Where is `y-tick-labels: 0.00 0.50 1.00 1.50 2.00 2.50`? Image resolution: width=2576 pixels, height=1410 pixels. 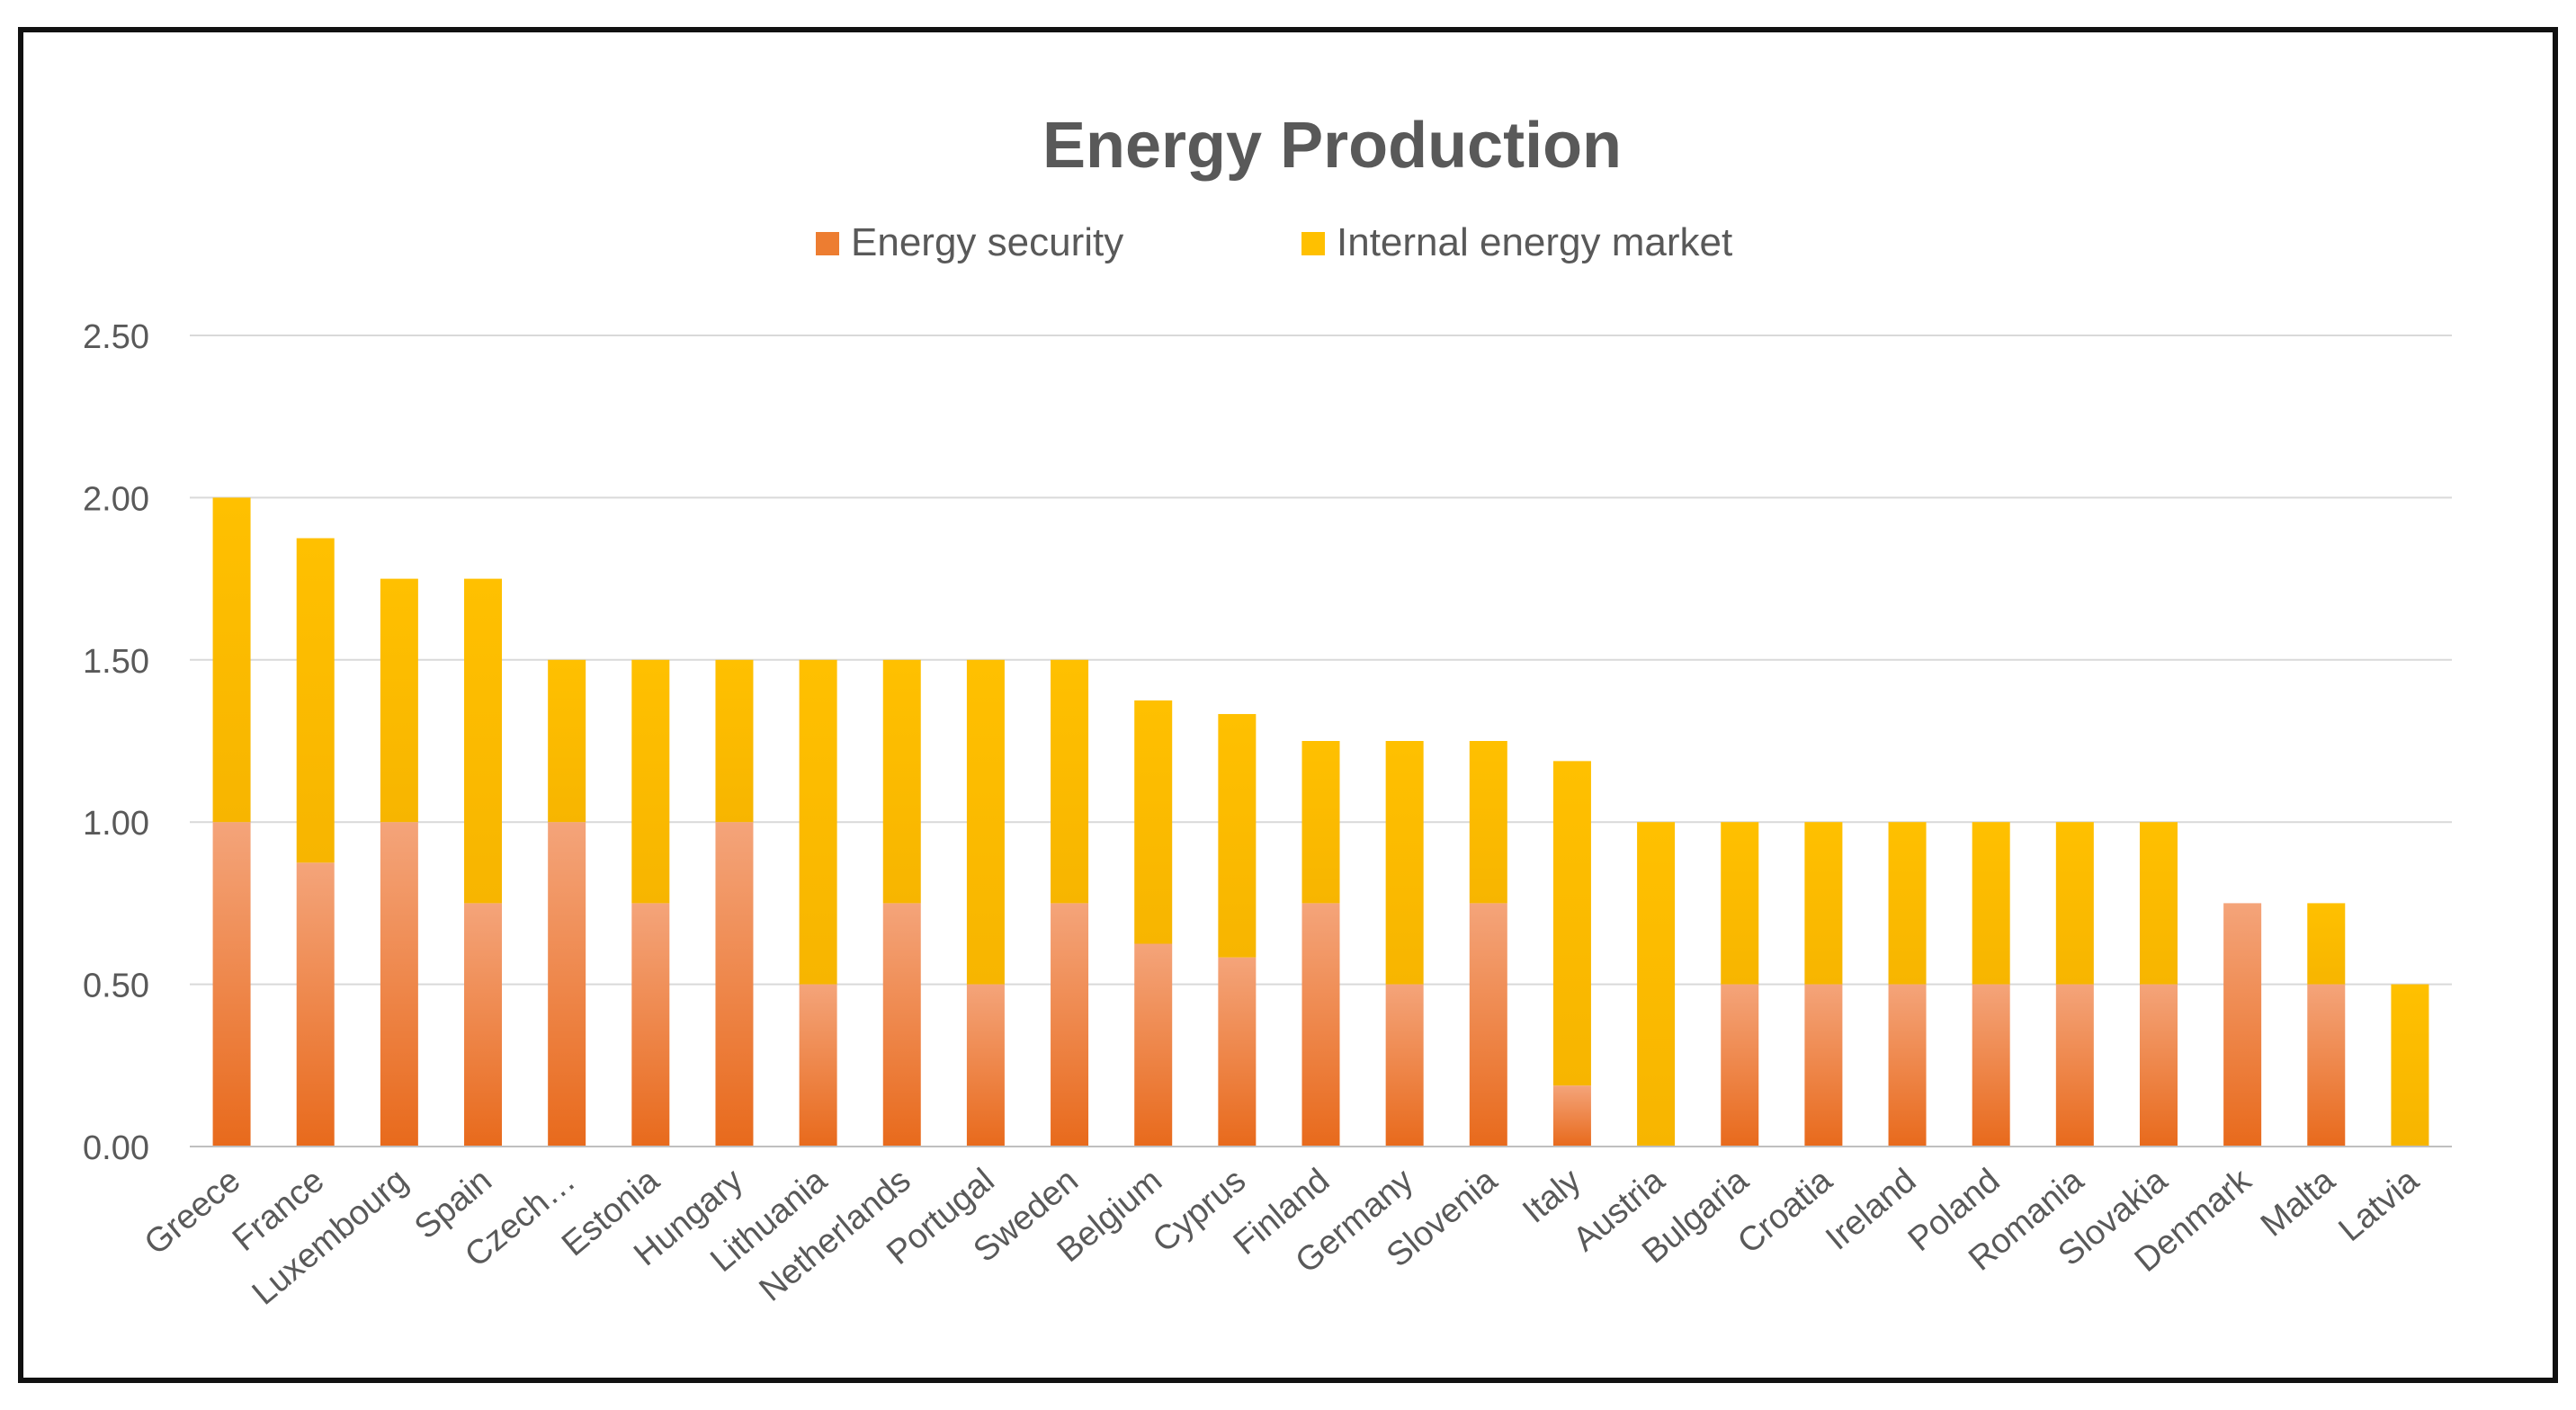 y-tick-labels: 0.00 0.50 1.00 1.50 2.00 2.50 is located at coordinates (116, 743).